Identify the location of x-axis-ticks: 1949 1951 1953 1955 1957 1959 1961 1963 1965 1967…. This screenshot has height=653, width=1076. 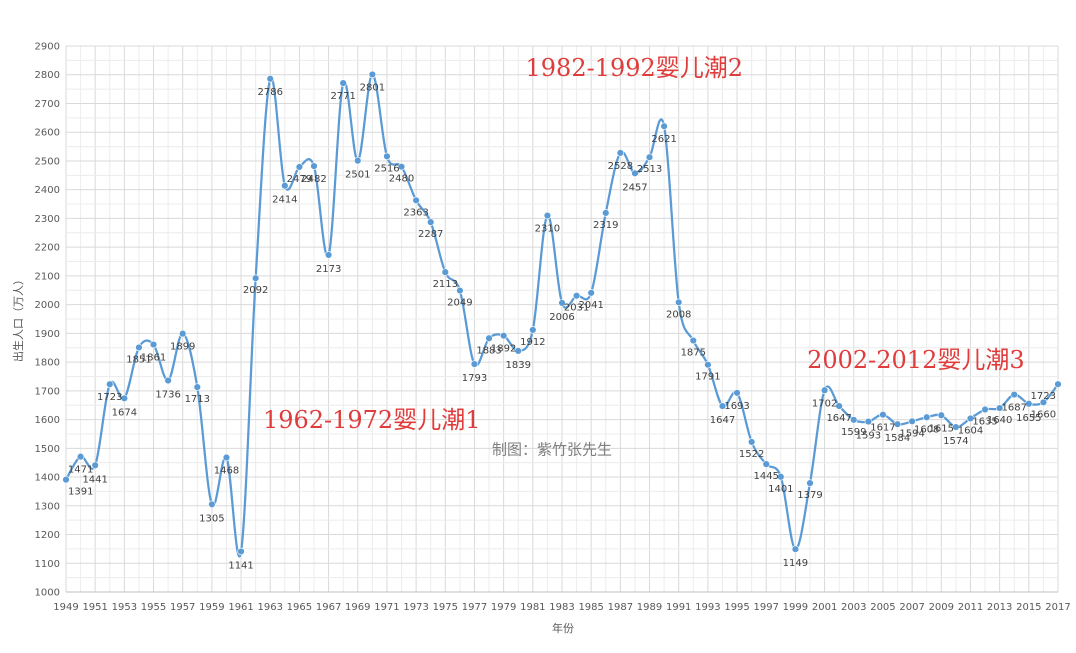
(561, 607).